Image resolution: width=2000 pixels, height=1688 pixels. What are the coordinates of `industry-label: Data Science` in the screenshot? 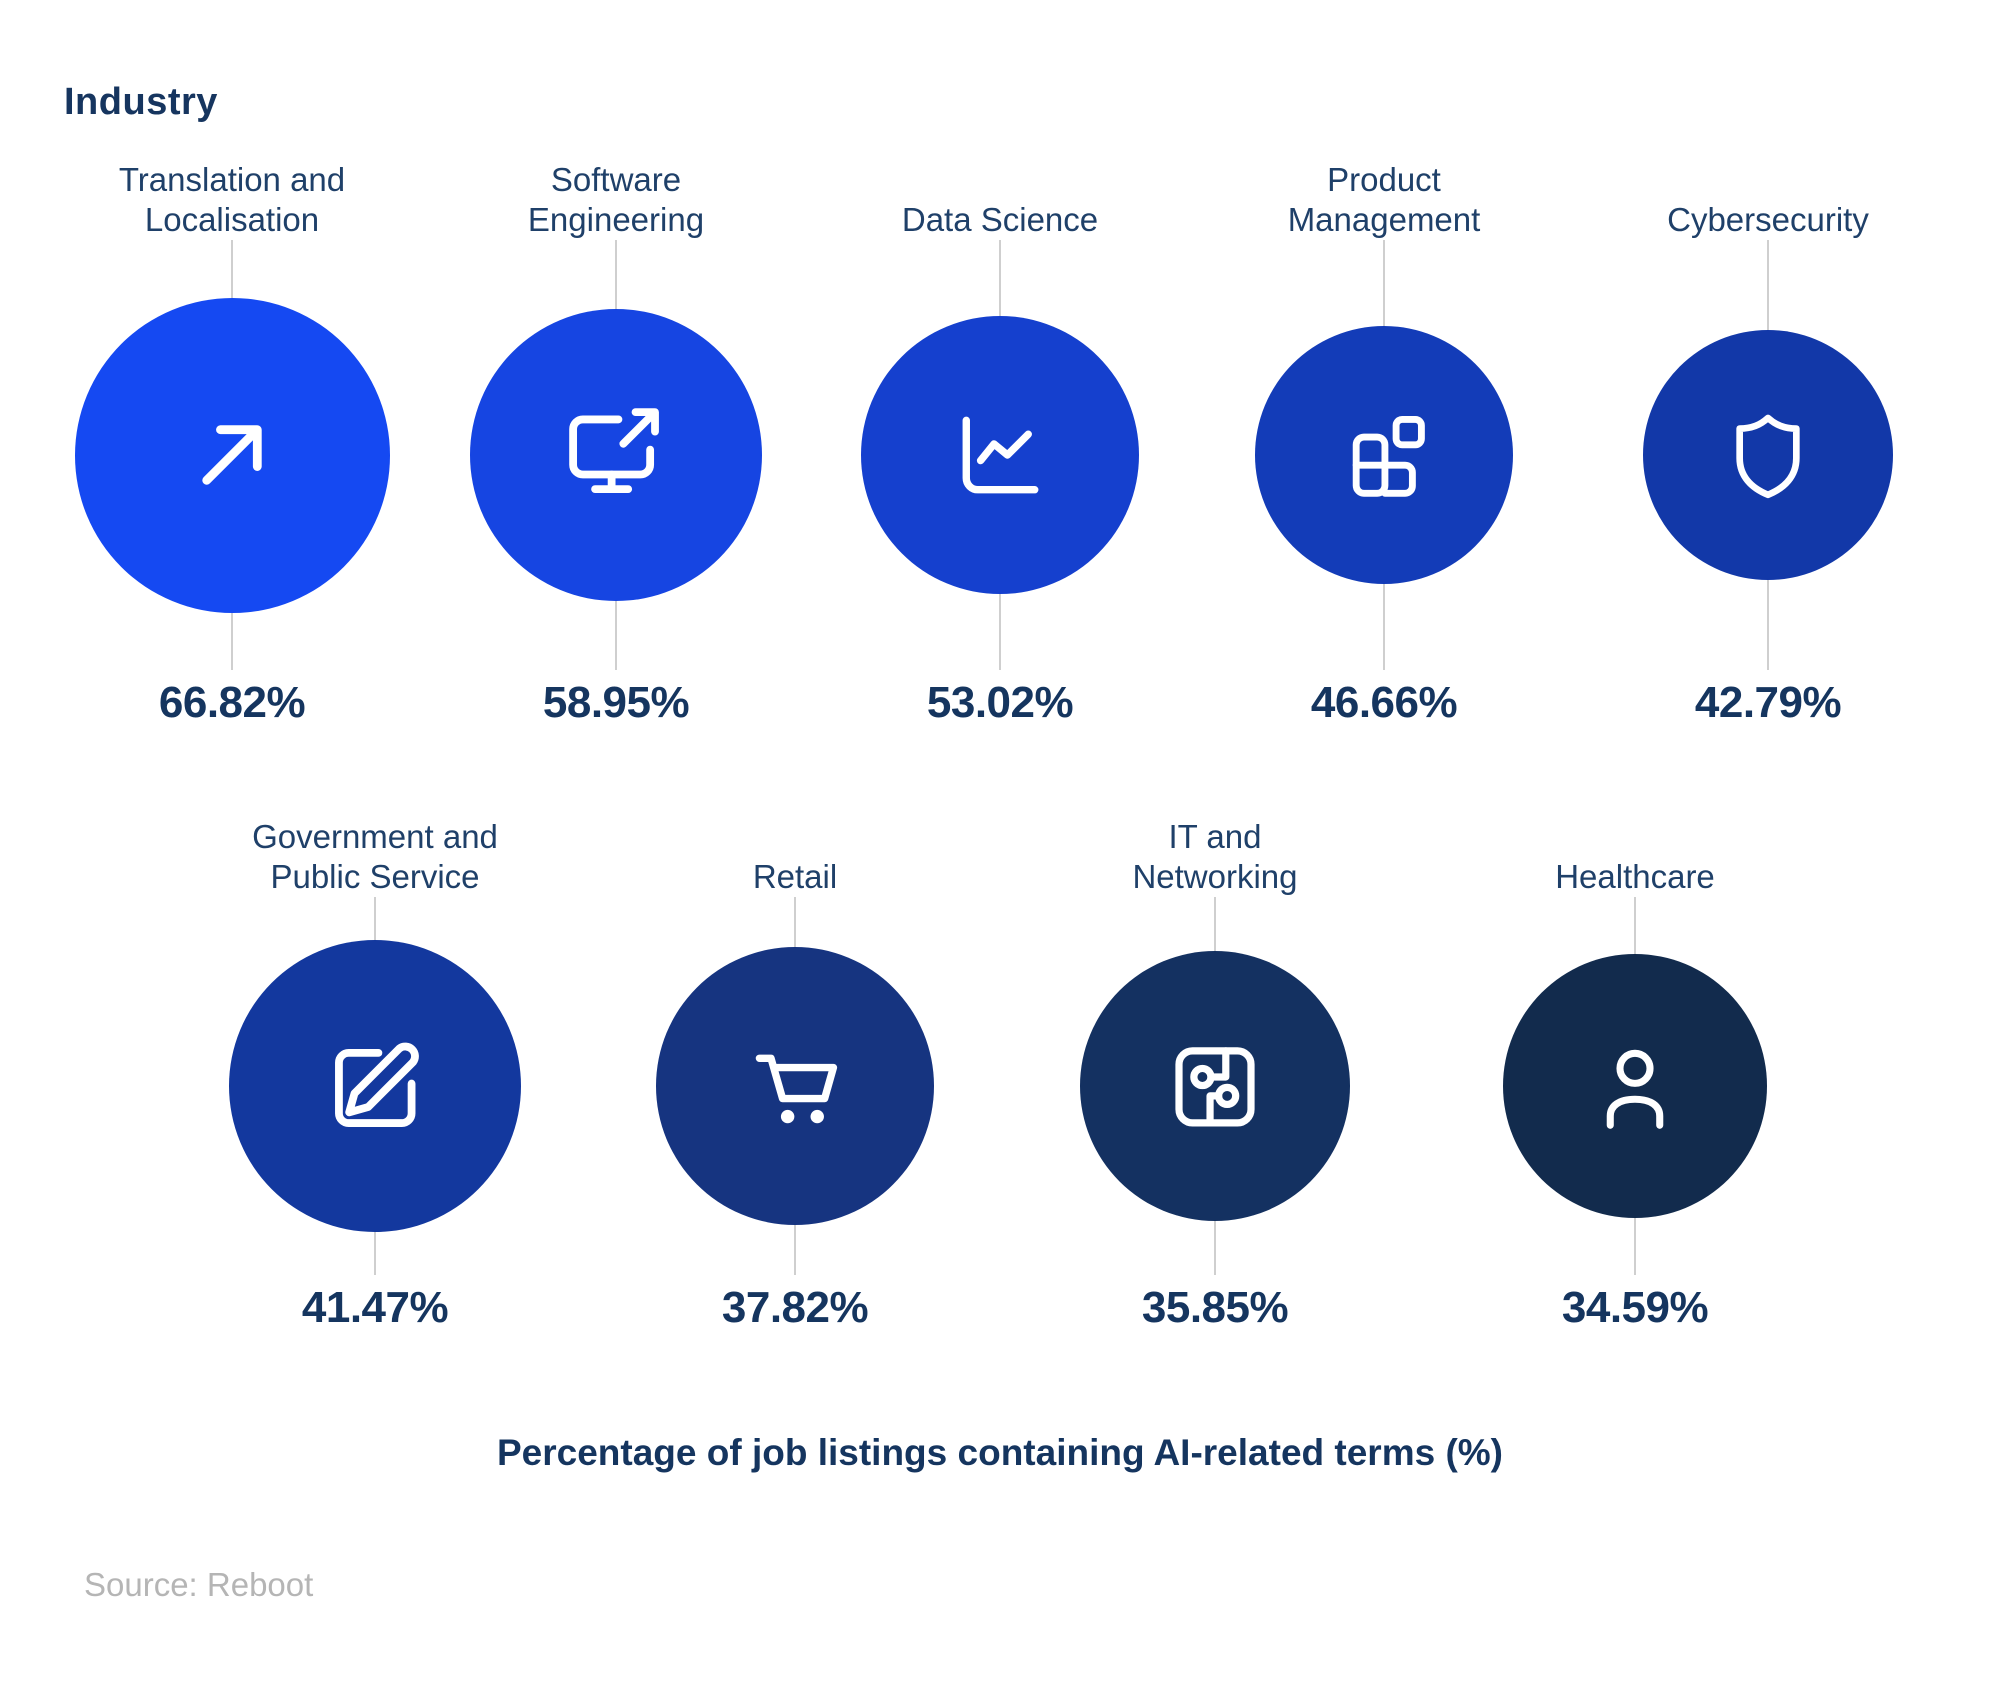 It's located at (1000, 219).